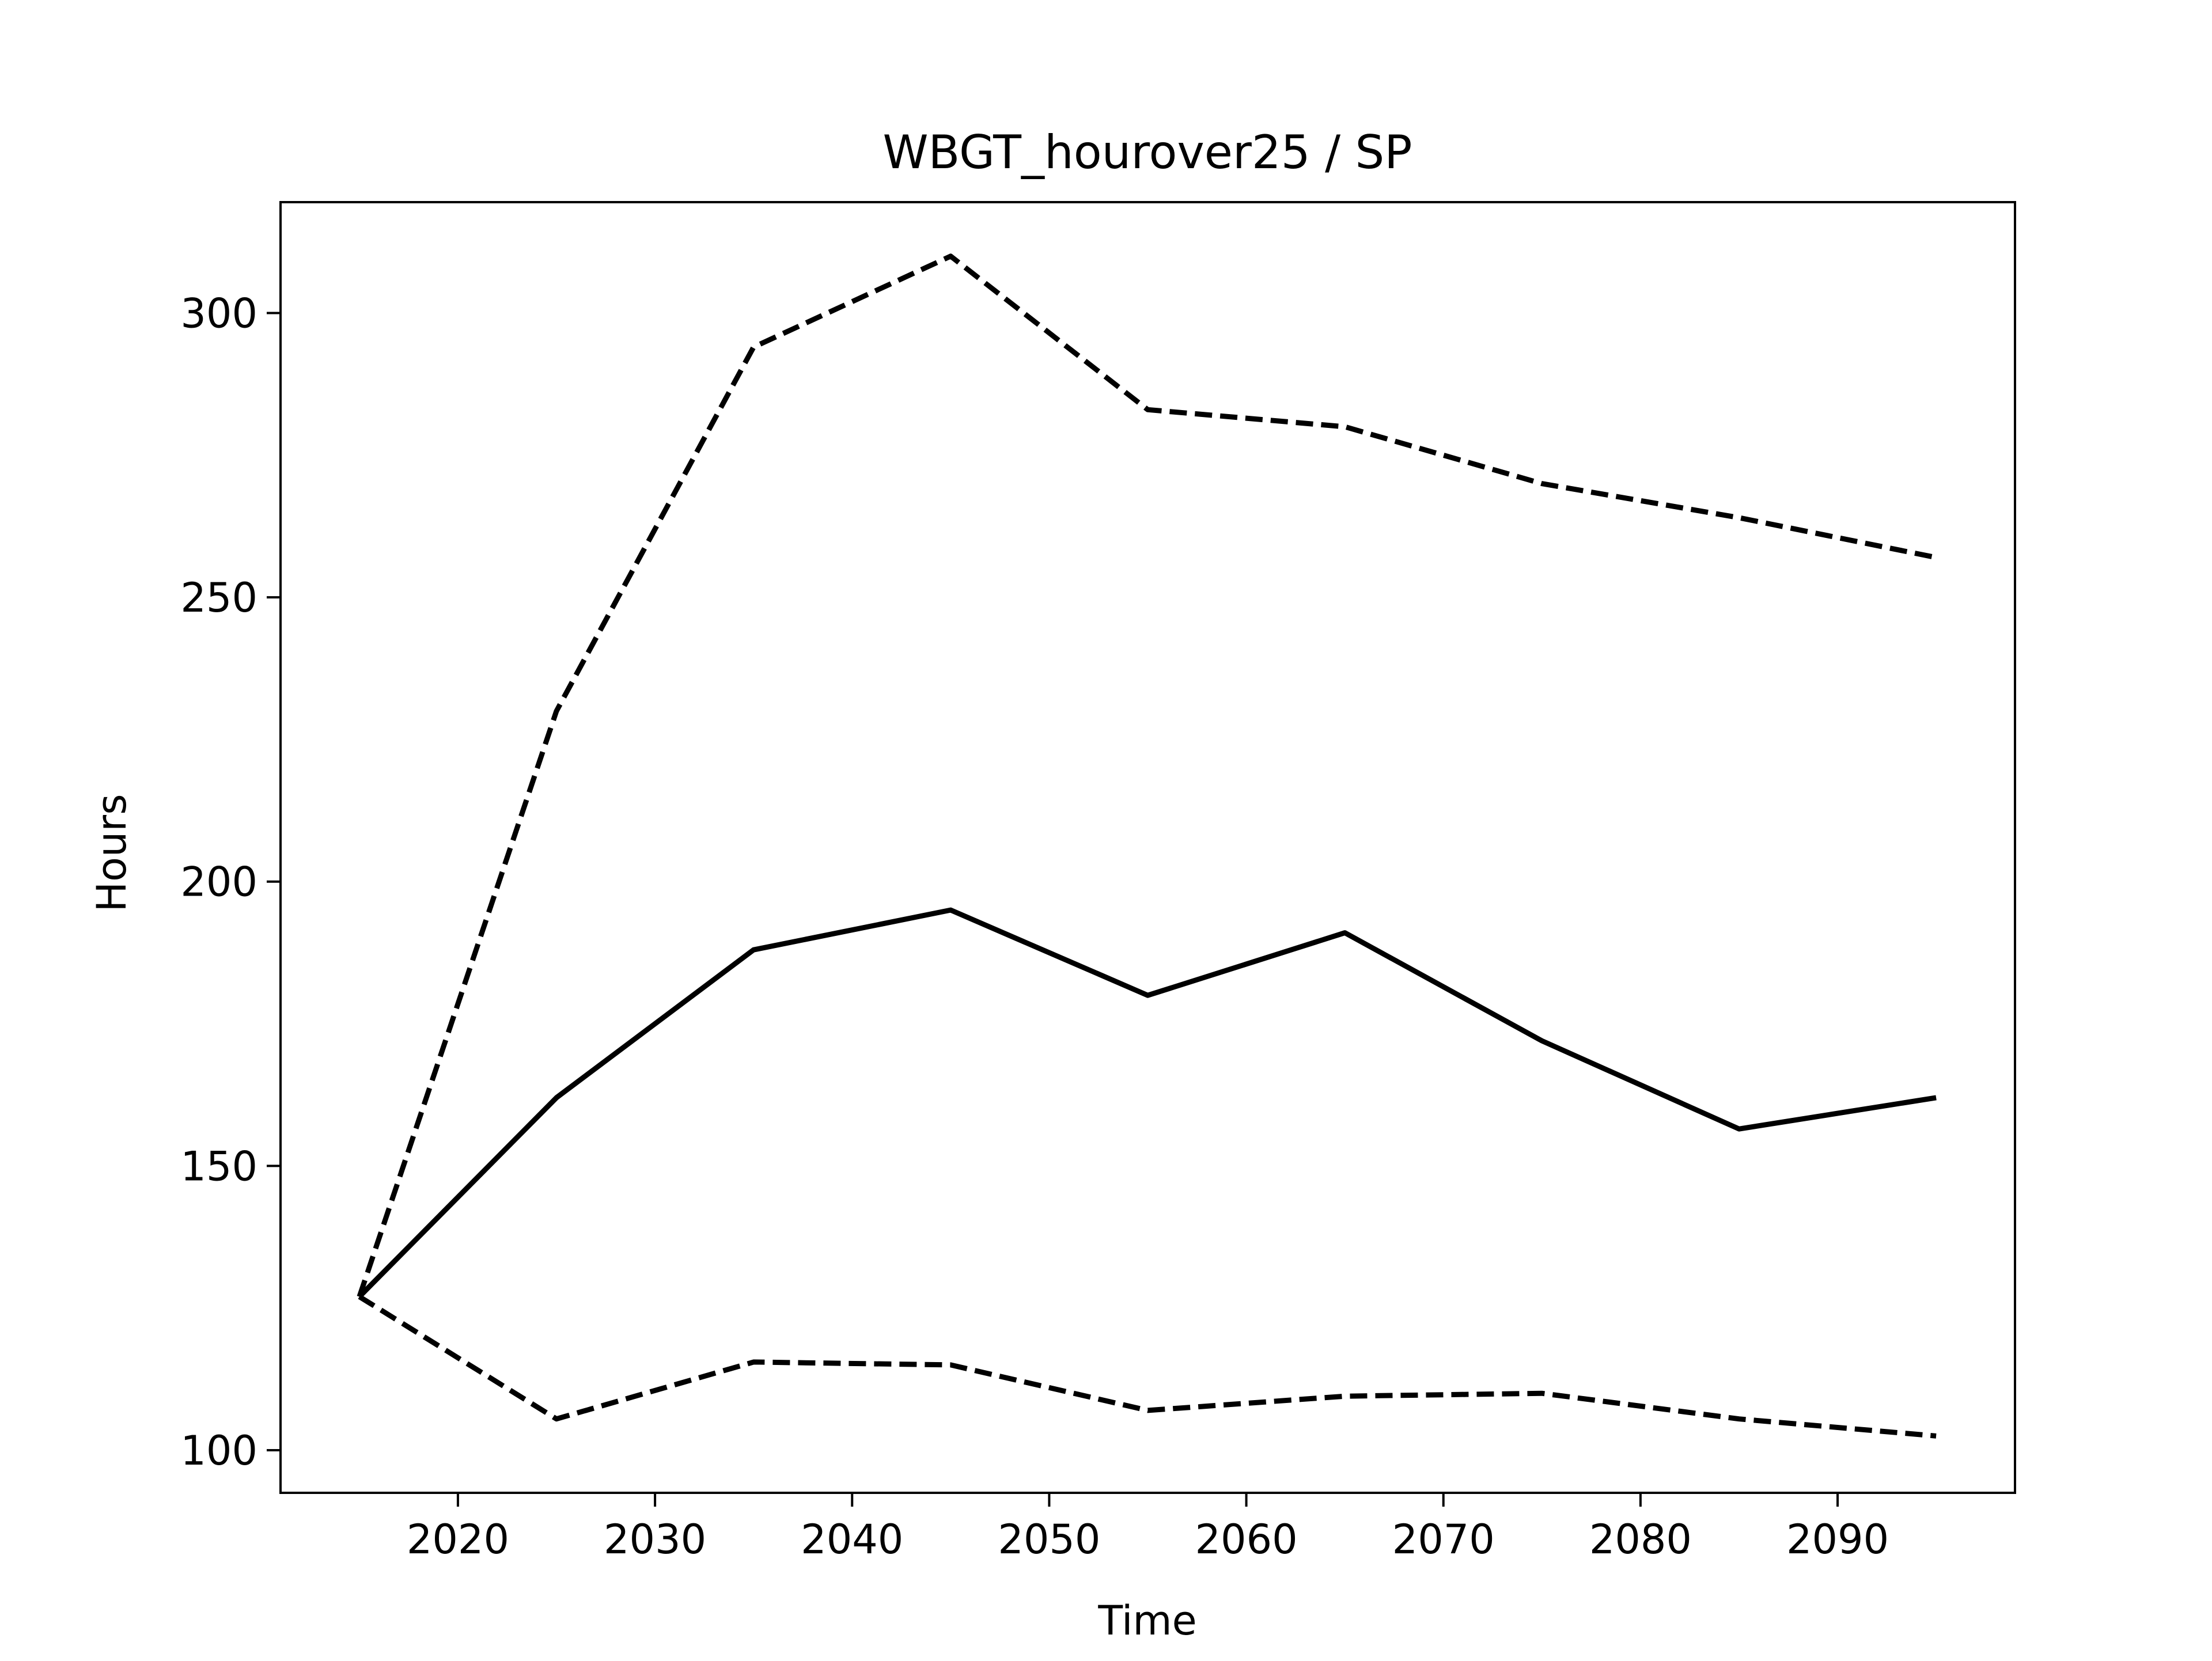 Image resolution: width=2212 pixels, height=1661 pixels. I want to click on y-tick-label: 250, so click(218, 597).